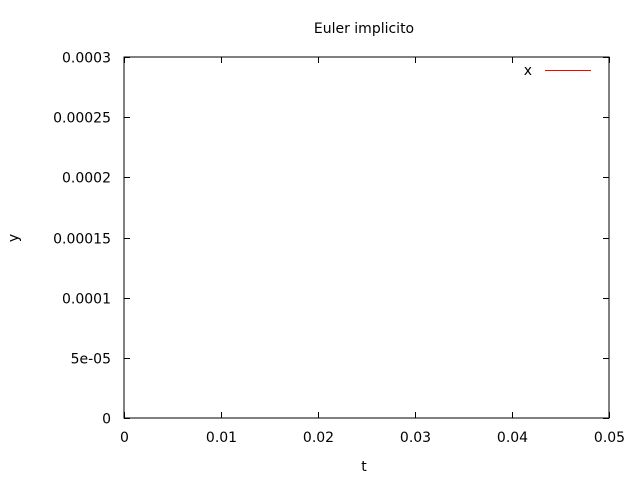 Image resolution: width=640 pixels, height=484 pixels. I want to click on y-tick-label: 0.00015, so click(82, 240).